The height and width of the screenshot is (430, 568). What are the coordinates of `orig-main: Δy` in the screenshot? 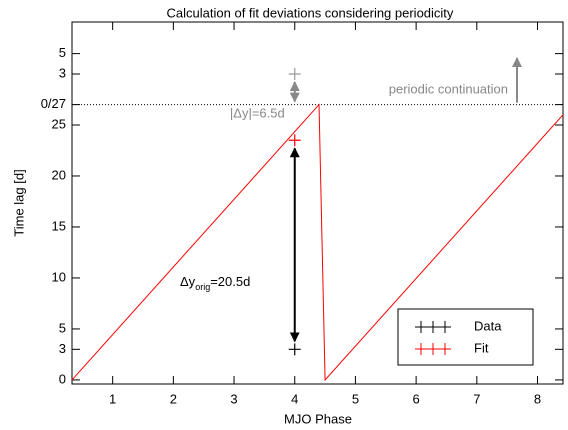 It's located at (188, 281).